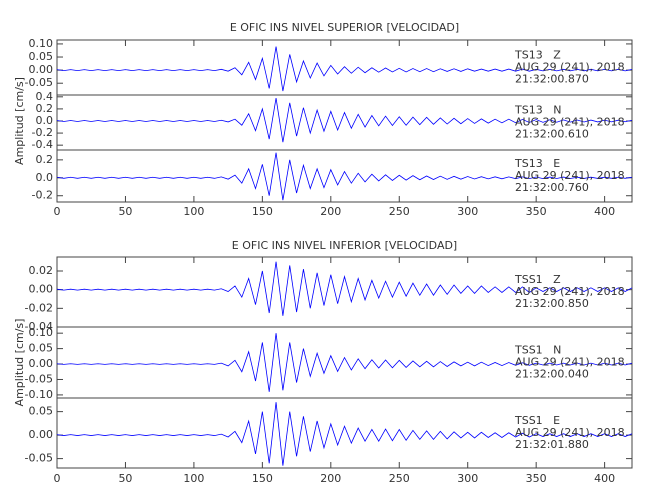 The width and height of the screenshot is (650, 500). What do you see at coordinates (45, 96) in the screenshot?
I see `y-tick-label: 0.4` at bounding box center [45, 96].